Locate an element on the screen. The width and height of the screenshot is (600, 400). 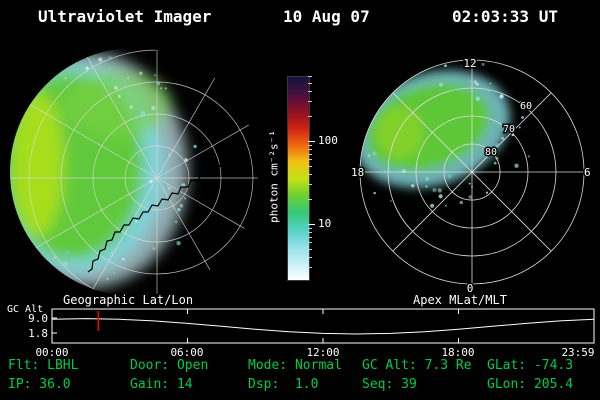
status-mode: Mode: Normal is located at coordinates (295, 365).